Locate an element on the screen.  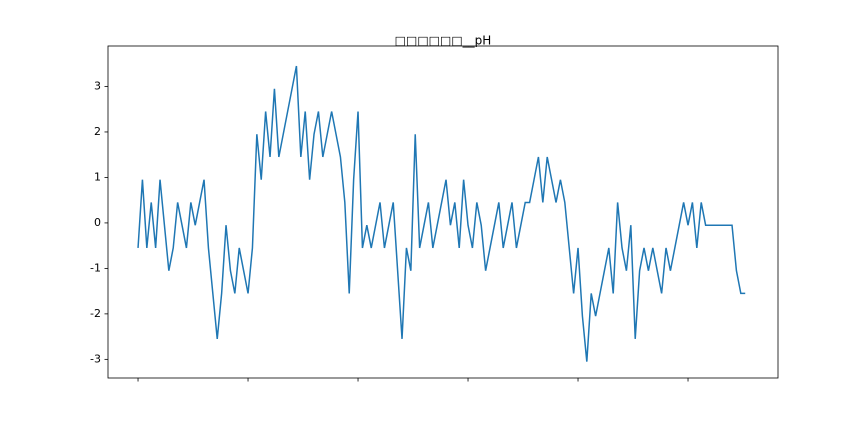
y-tick-label: -1 is located at coordinates (95, 267).